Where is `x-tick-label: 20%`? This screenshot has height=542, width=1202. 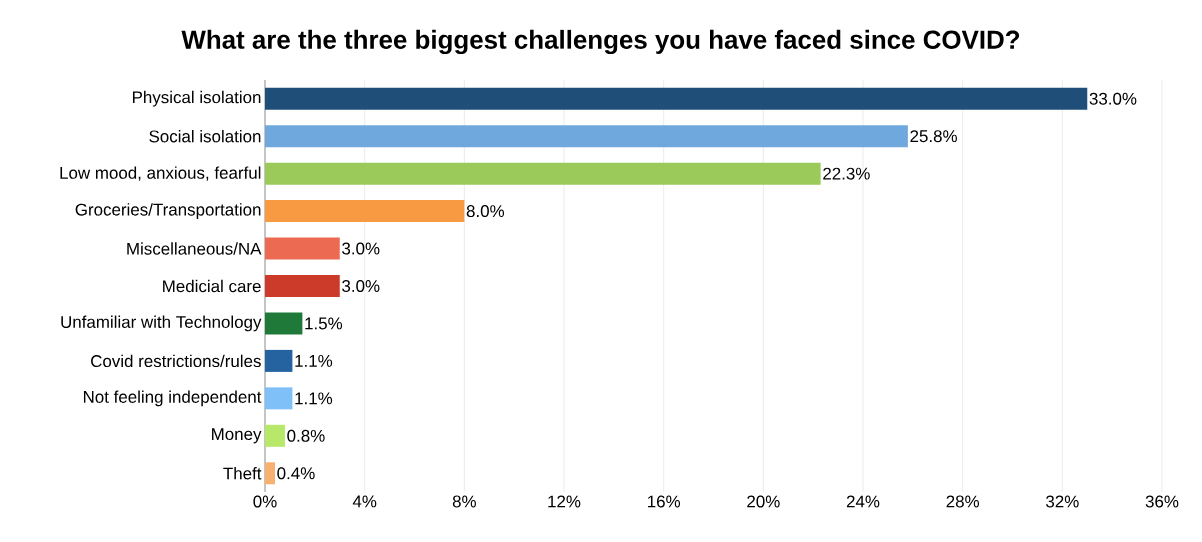 x-tick-label: 20% is located at coordinates (763, 501).